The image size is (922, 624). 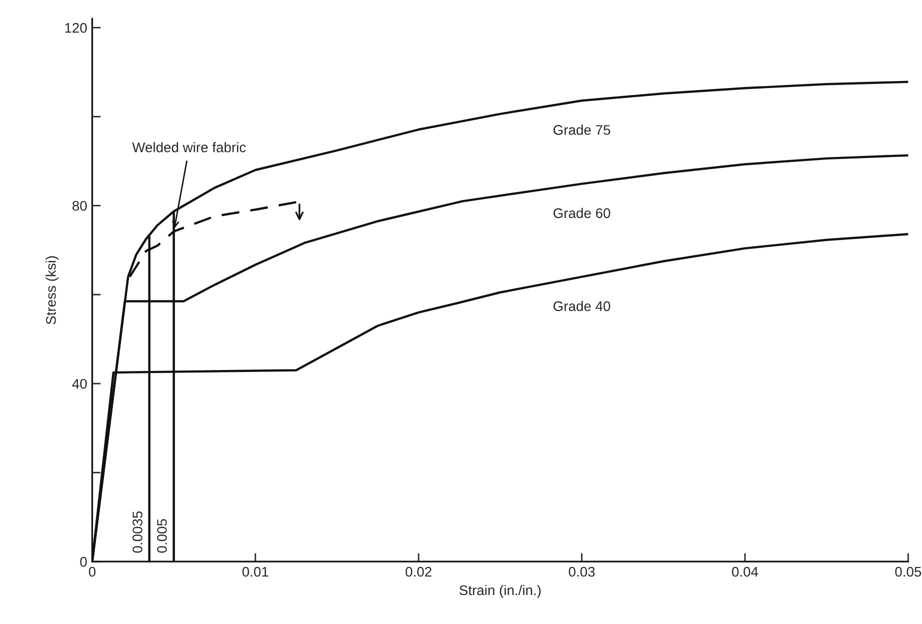 I want to click on series-label: Grade 40, so click(x=582, y=306).